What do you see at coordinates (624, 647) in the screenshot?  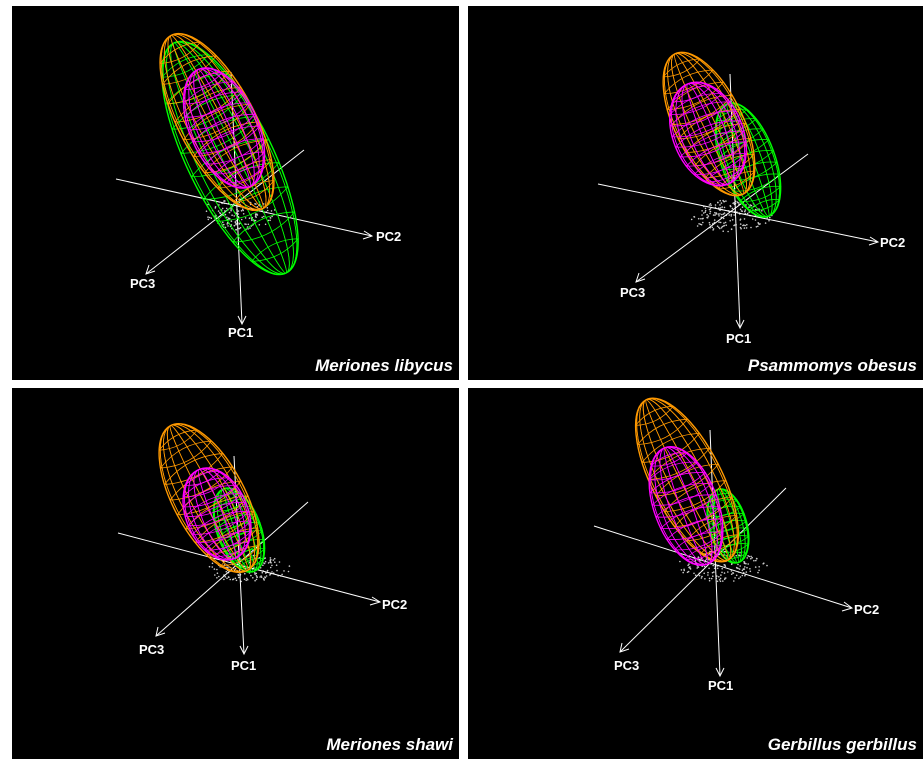 I see `pc3-arrowhead` at bounding box center [624, 647].